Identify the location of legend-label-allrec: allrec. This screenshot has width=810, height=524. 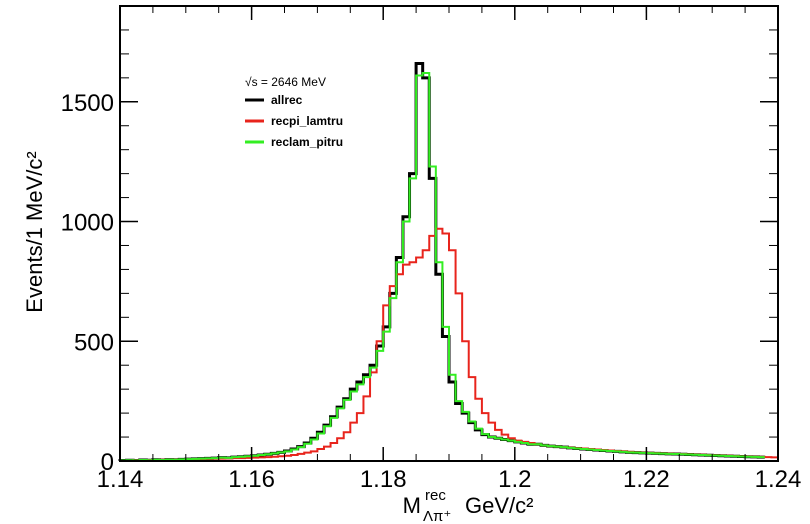
(287, 100).